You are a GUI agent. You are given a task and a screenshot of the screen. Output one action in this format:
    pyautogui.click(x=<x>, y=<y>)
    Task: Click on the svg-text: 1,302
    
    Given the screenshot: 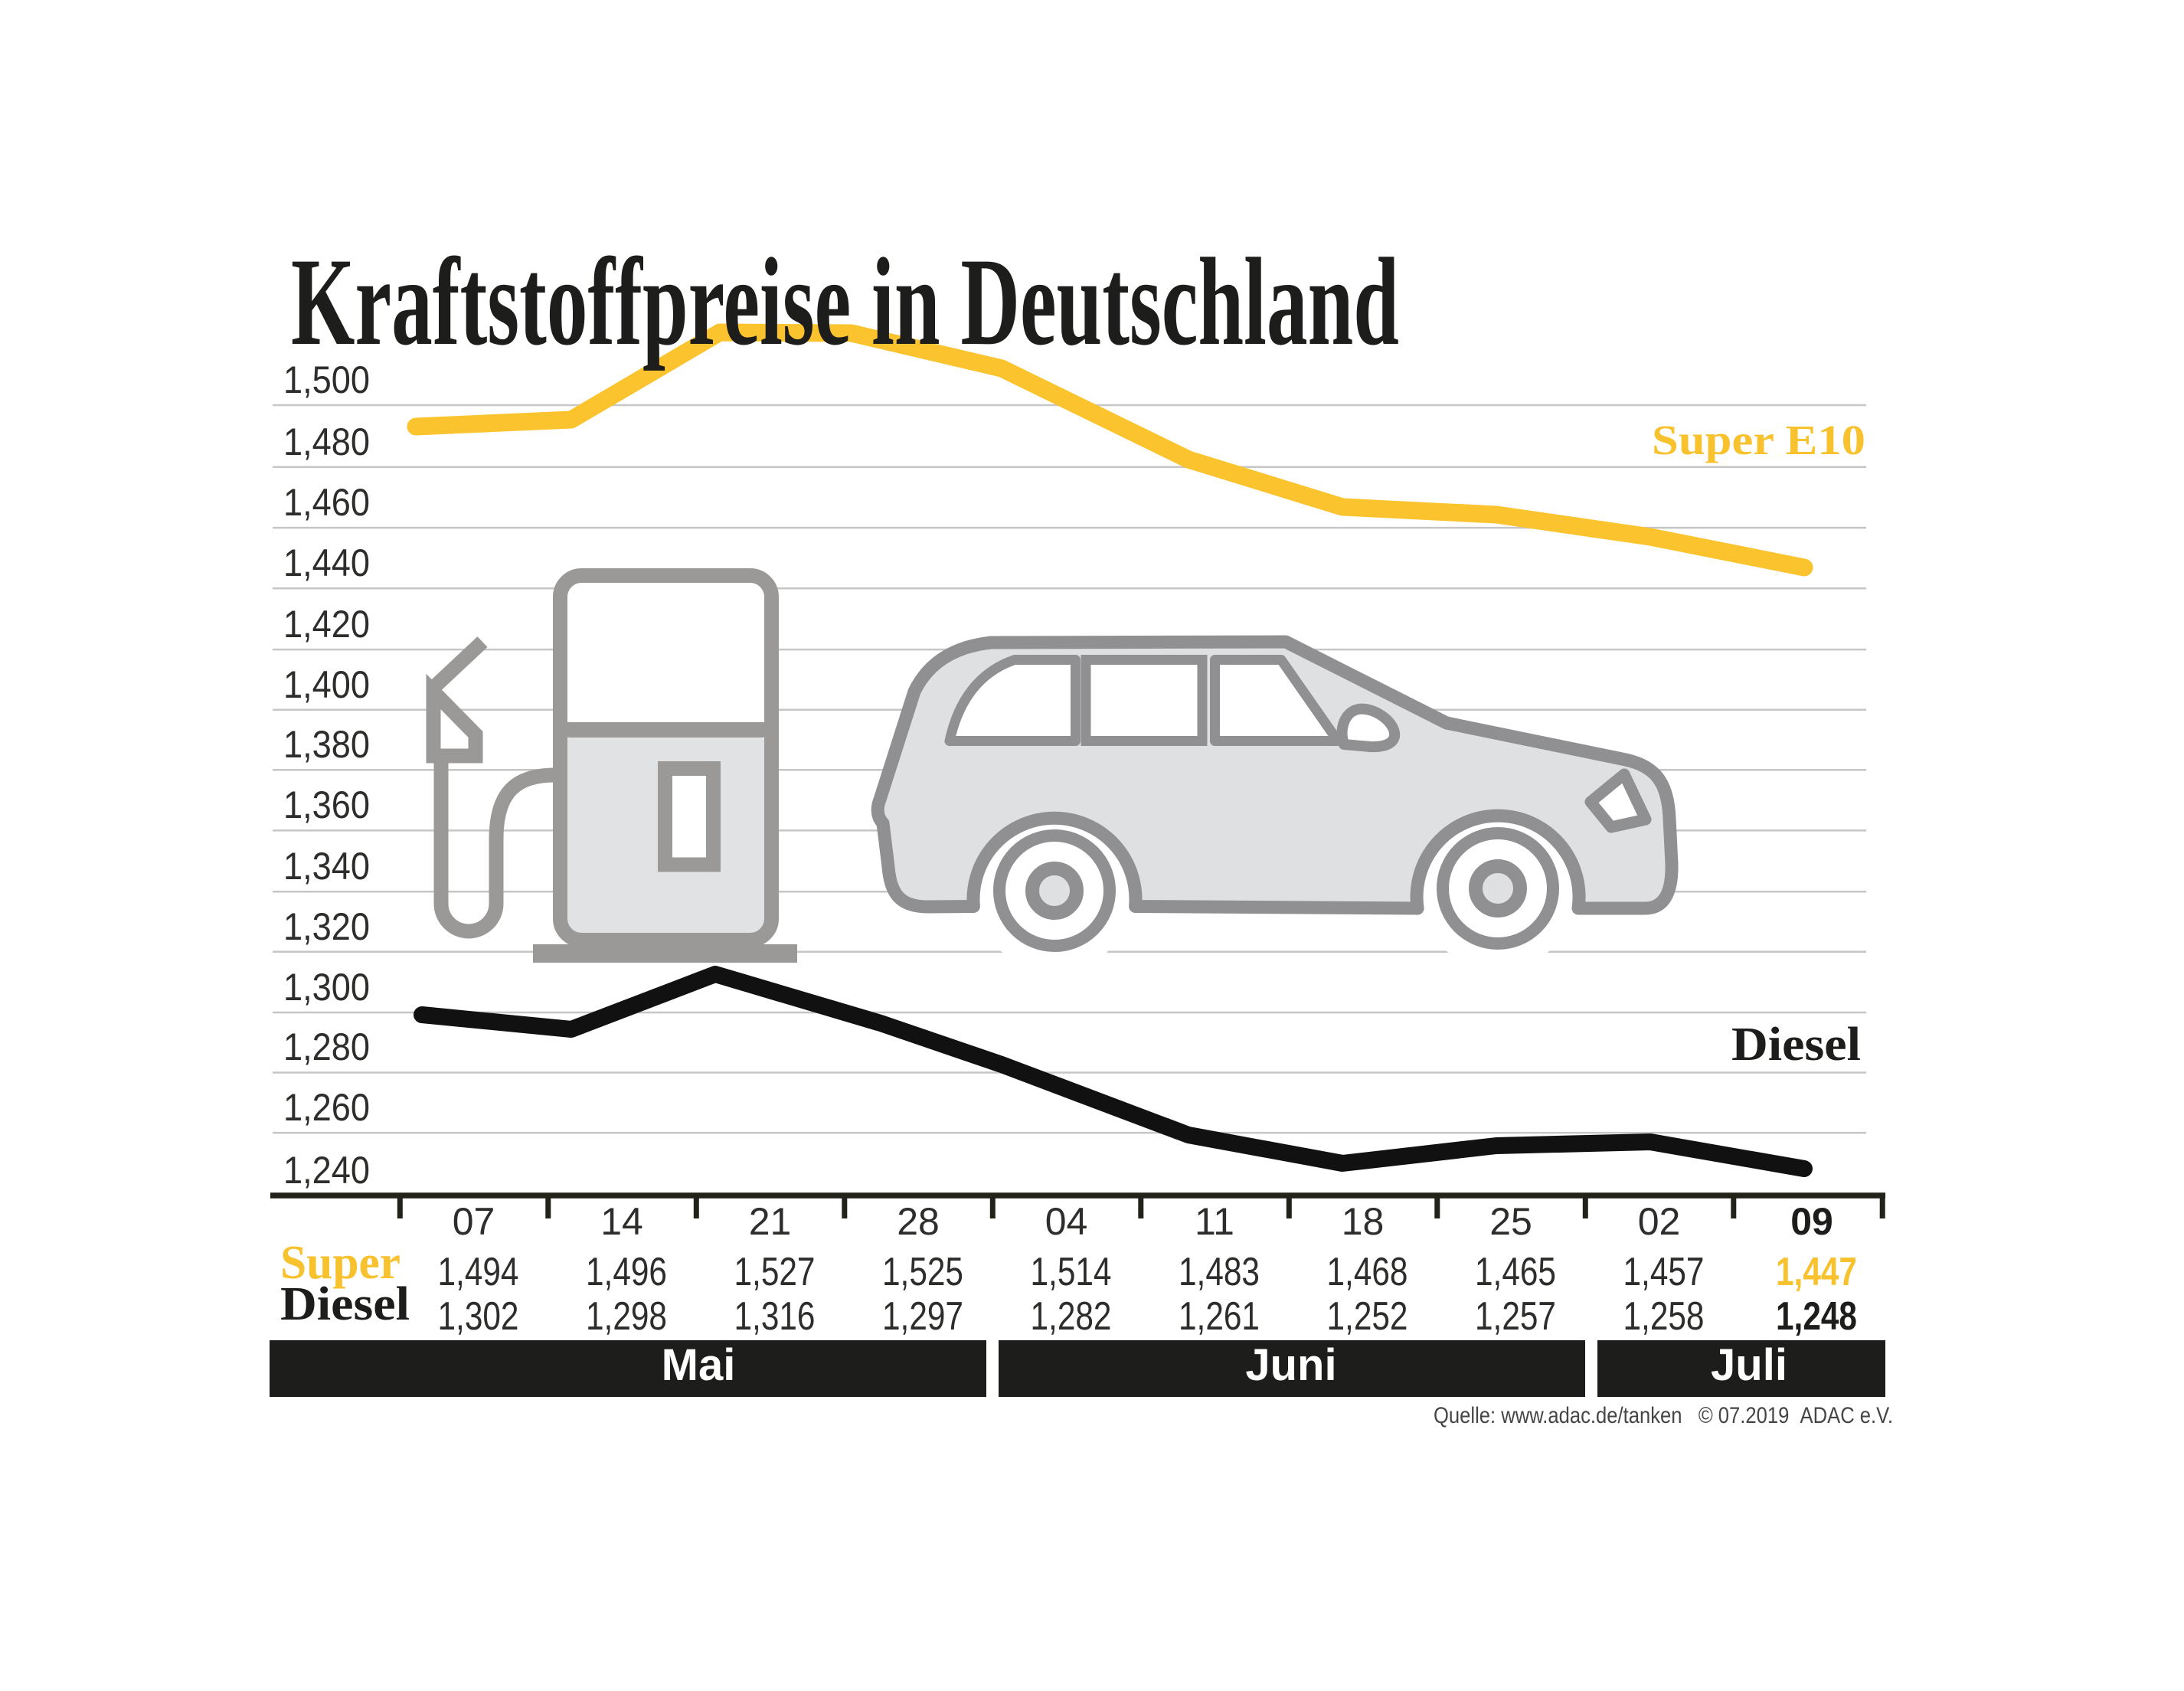 What is the action you would take?
    pyautogui.click(x=478, y=1316)
    